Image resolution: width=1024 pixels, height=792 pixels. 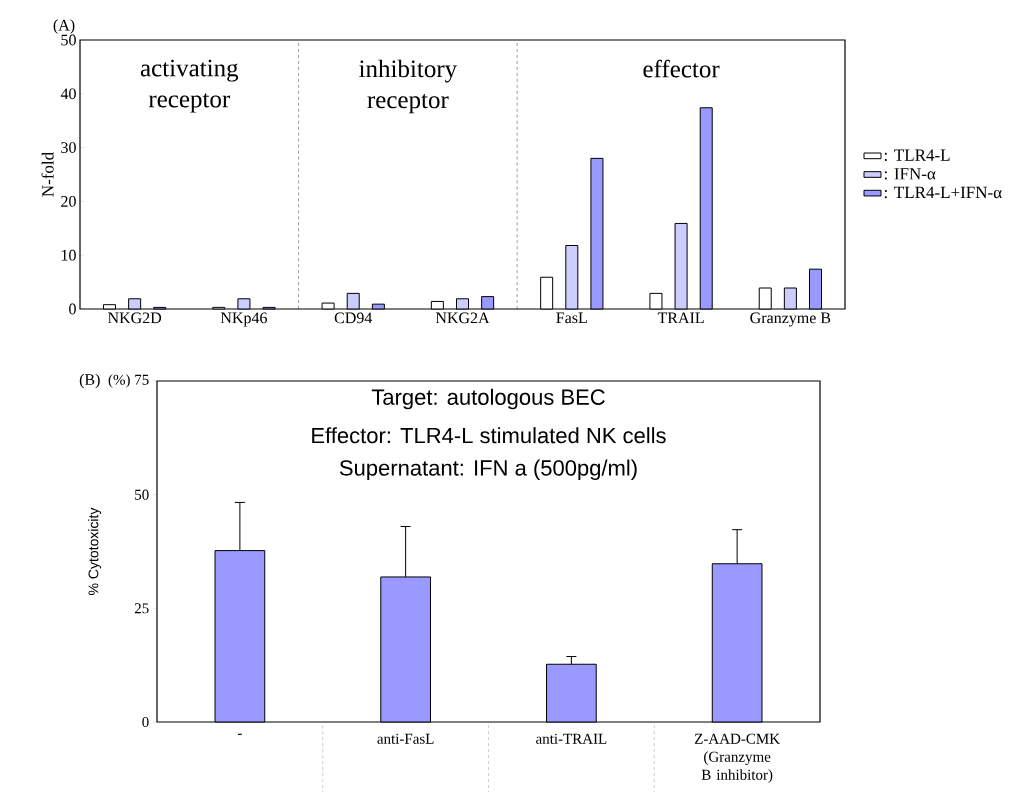 I want to click on x-tick-label: -, so click(x=239, y=734).